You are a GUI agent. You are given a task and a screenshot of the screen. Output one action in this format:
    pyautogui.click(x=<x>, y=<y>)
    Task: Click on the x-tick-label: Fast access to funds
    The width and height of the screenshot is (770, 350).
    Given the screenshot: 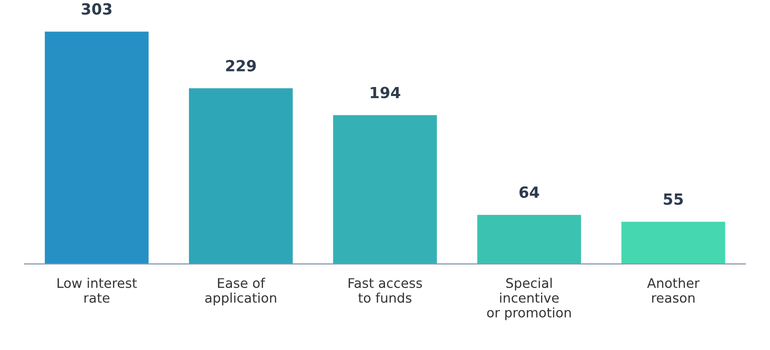 What is the action you would take?
    pyautogui.click(x=385, y=290)
    